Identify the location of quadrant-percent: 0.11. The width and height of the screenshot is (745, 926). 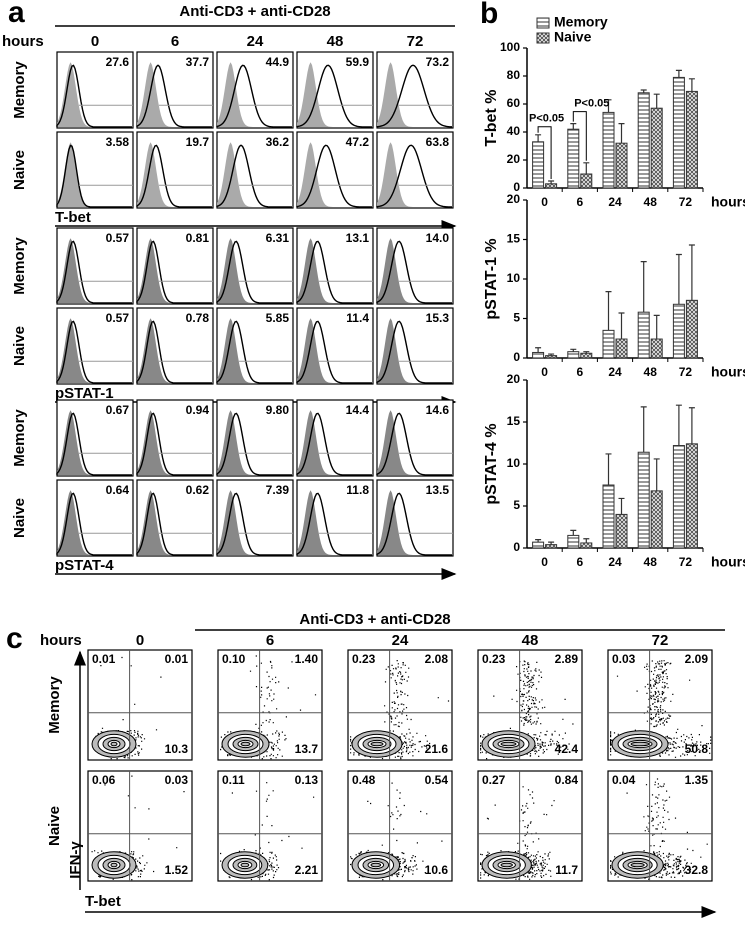
(233, 780).